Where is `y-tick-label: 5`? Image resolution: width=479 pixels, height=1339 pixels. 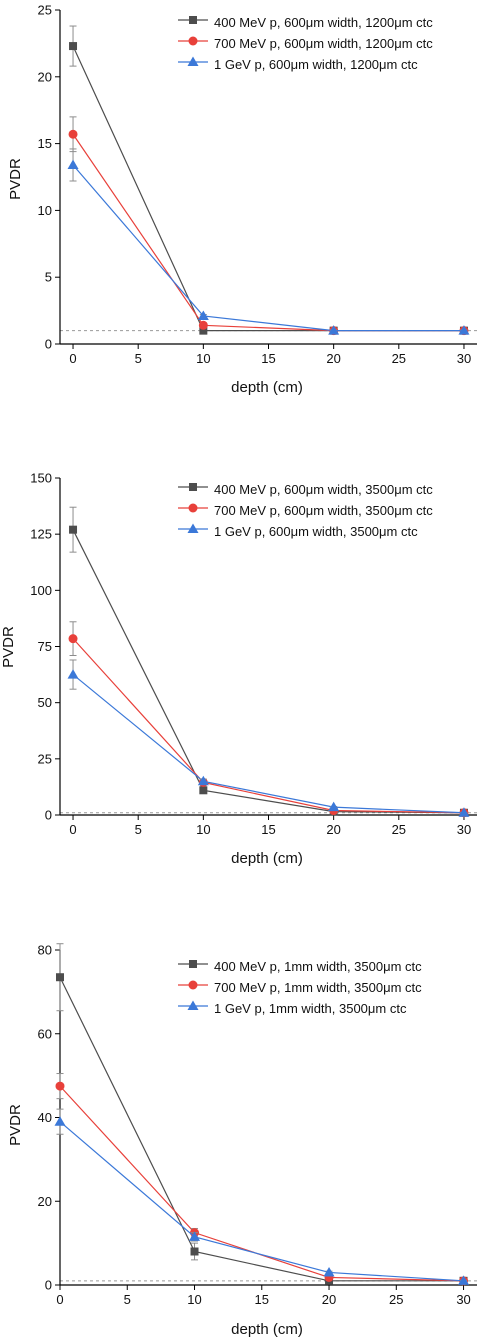 y-tick-label: 5 is located at coordinates (48, 277).